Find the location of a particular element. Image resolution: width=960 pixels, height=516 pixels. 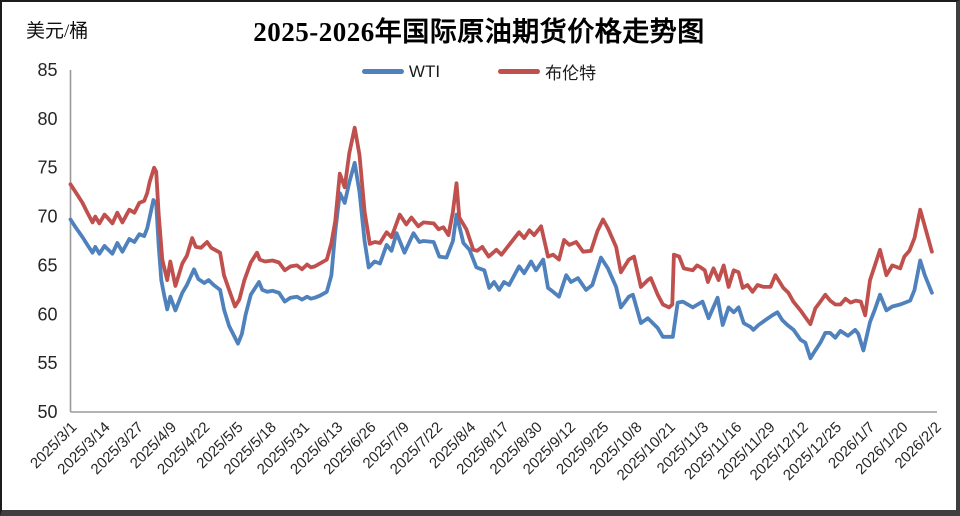

legend-label-brent: 布伦特 is located at coordinates (571, 73).